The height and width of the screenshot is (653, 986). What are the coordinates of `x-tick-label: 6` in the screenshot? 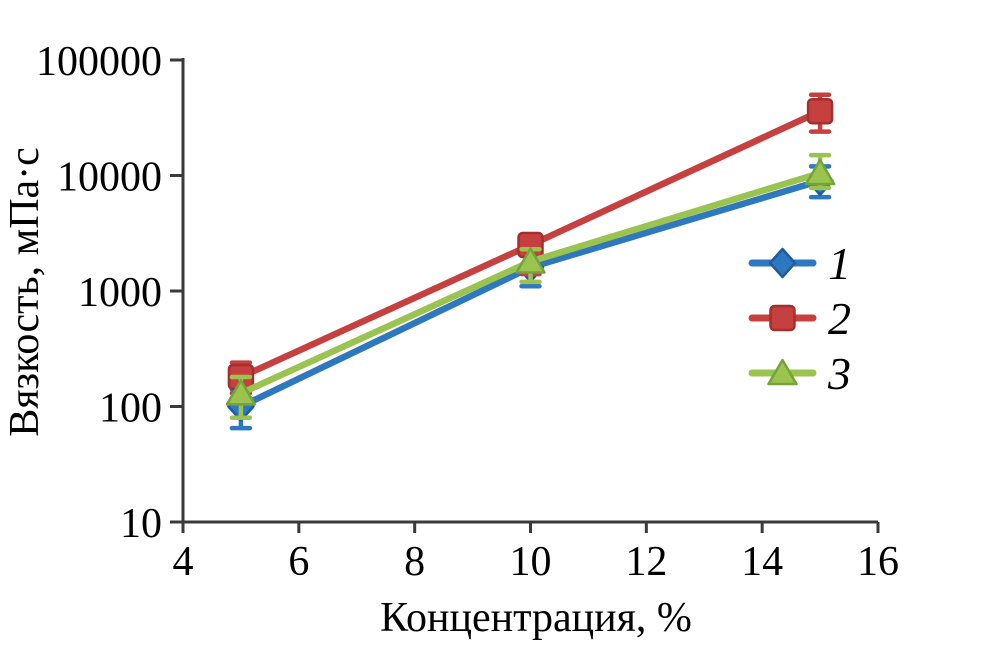 It's located at (298, 562).